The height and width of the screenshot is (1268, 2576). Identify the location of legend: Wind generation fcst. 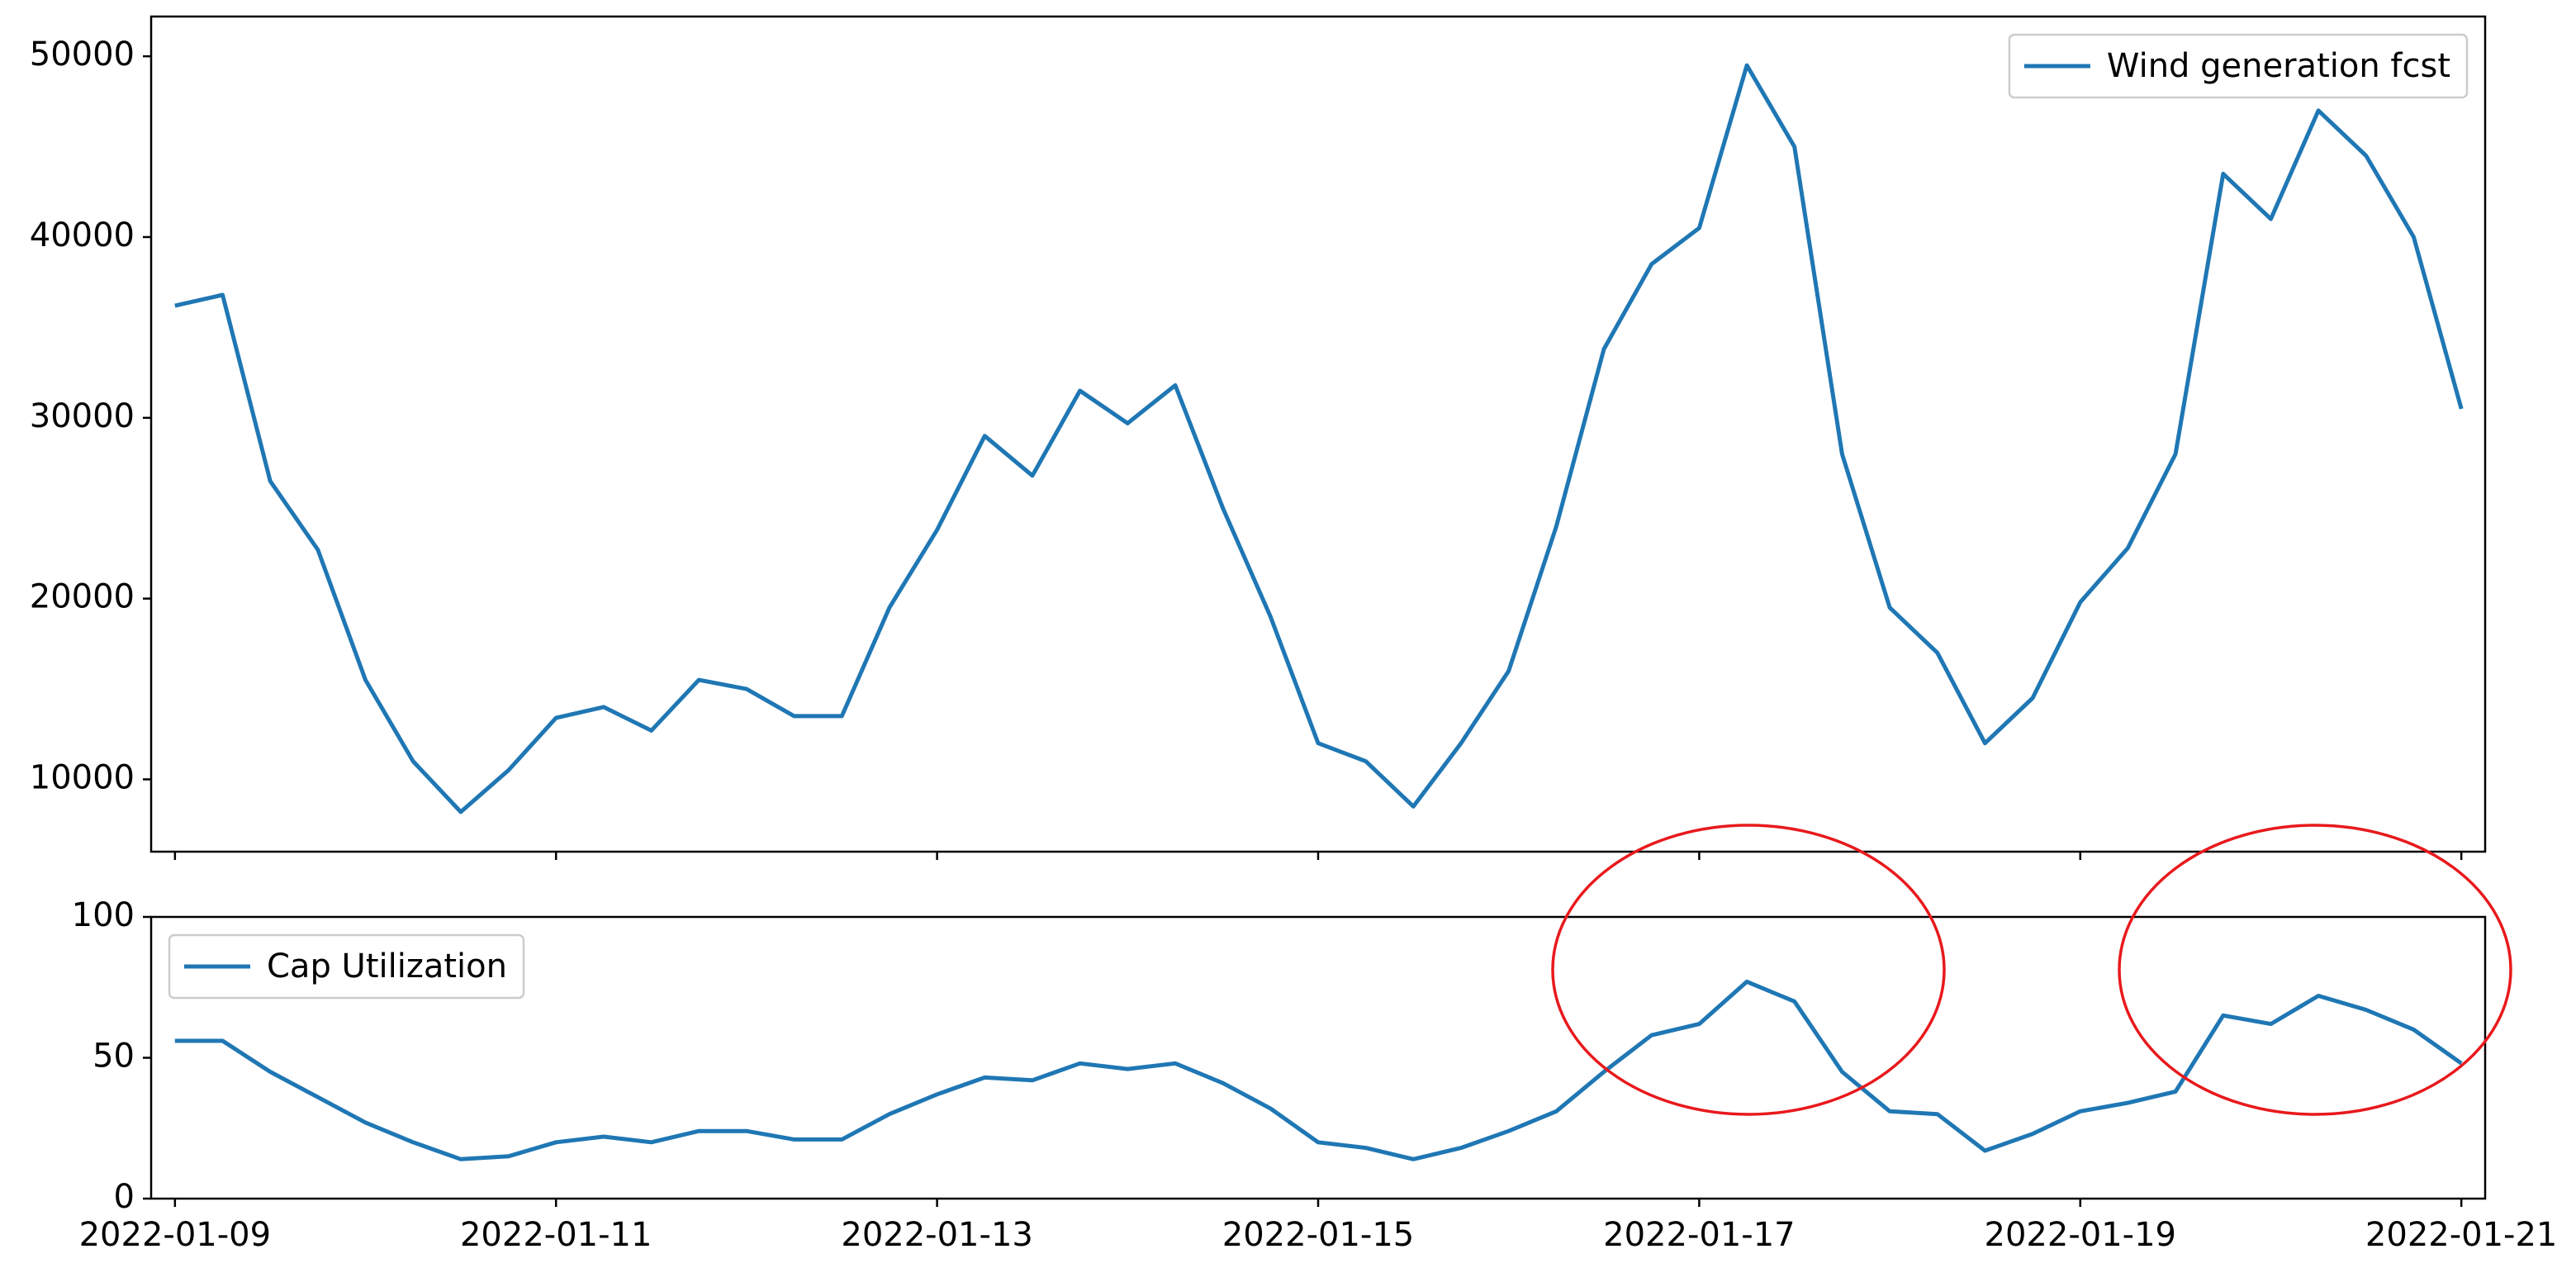
(2238, 66).